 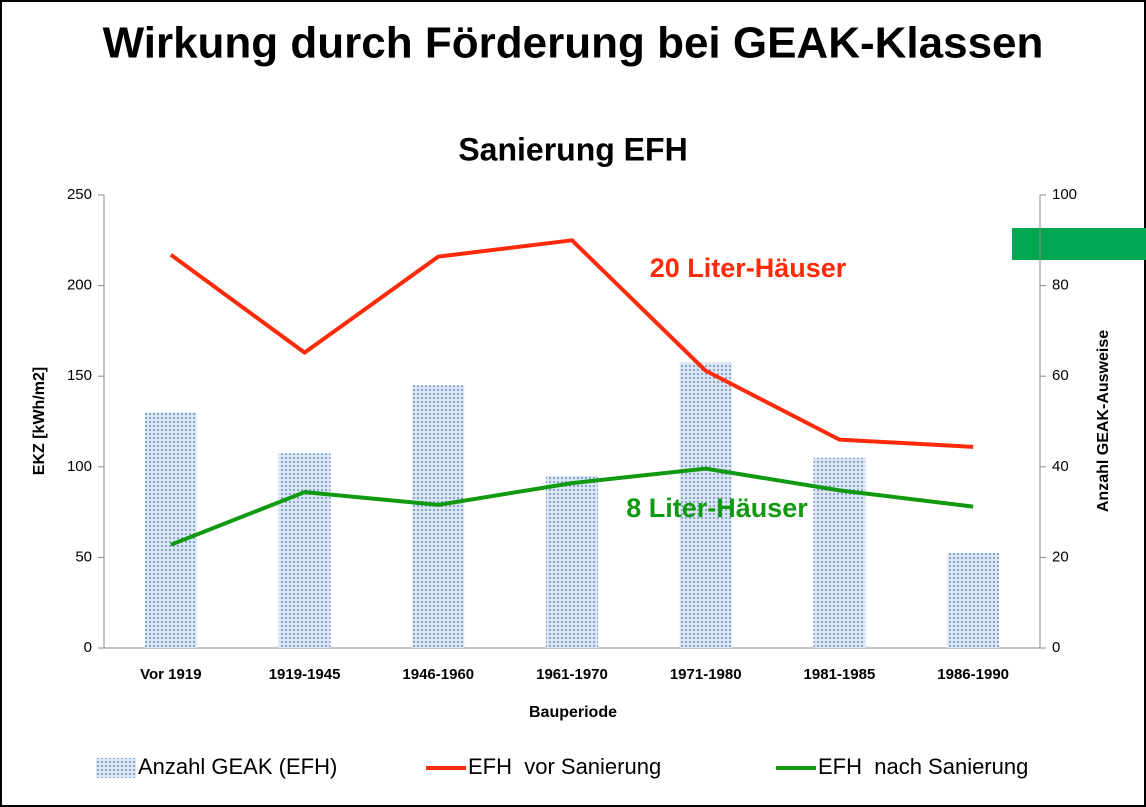 What do you see at coordinates (717, 508) in the screenshot?
I see `annotation: 8 Liter-Häuser` at bounding box center [717, 508].